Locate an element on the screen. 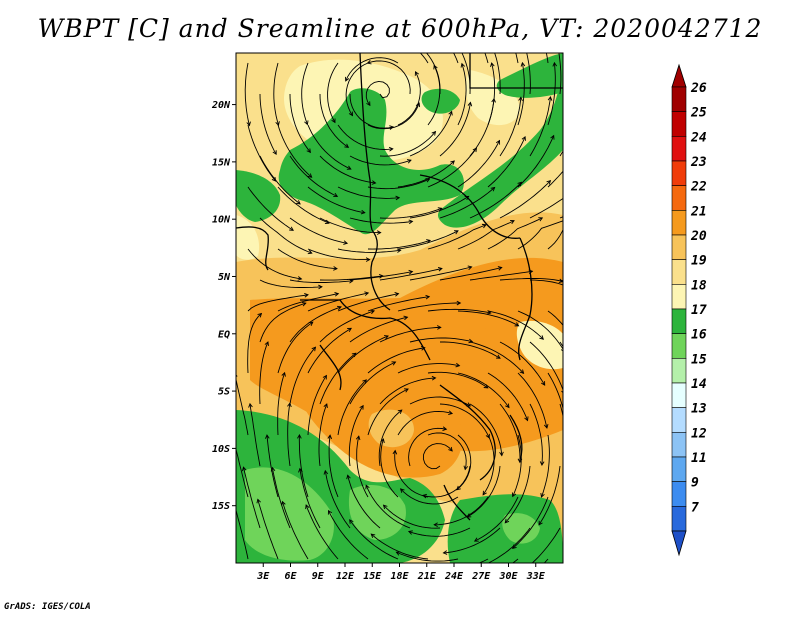 This screenshot has width=800, height=618. lat-tick-label: 5N is located at coordinates (224, 277).